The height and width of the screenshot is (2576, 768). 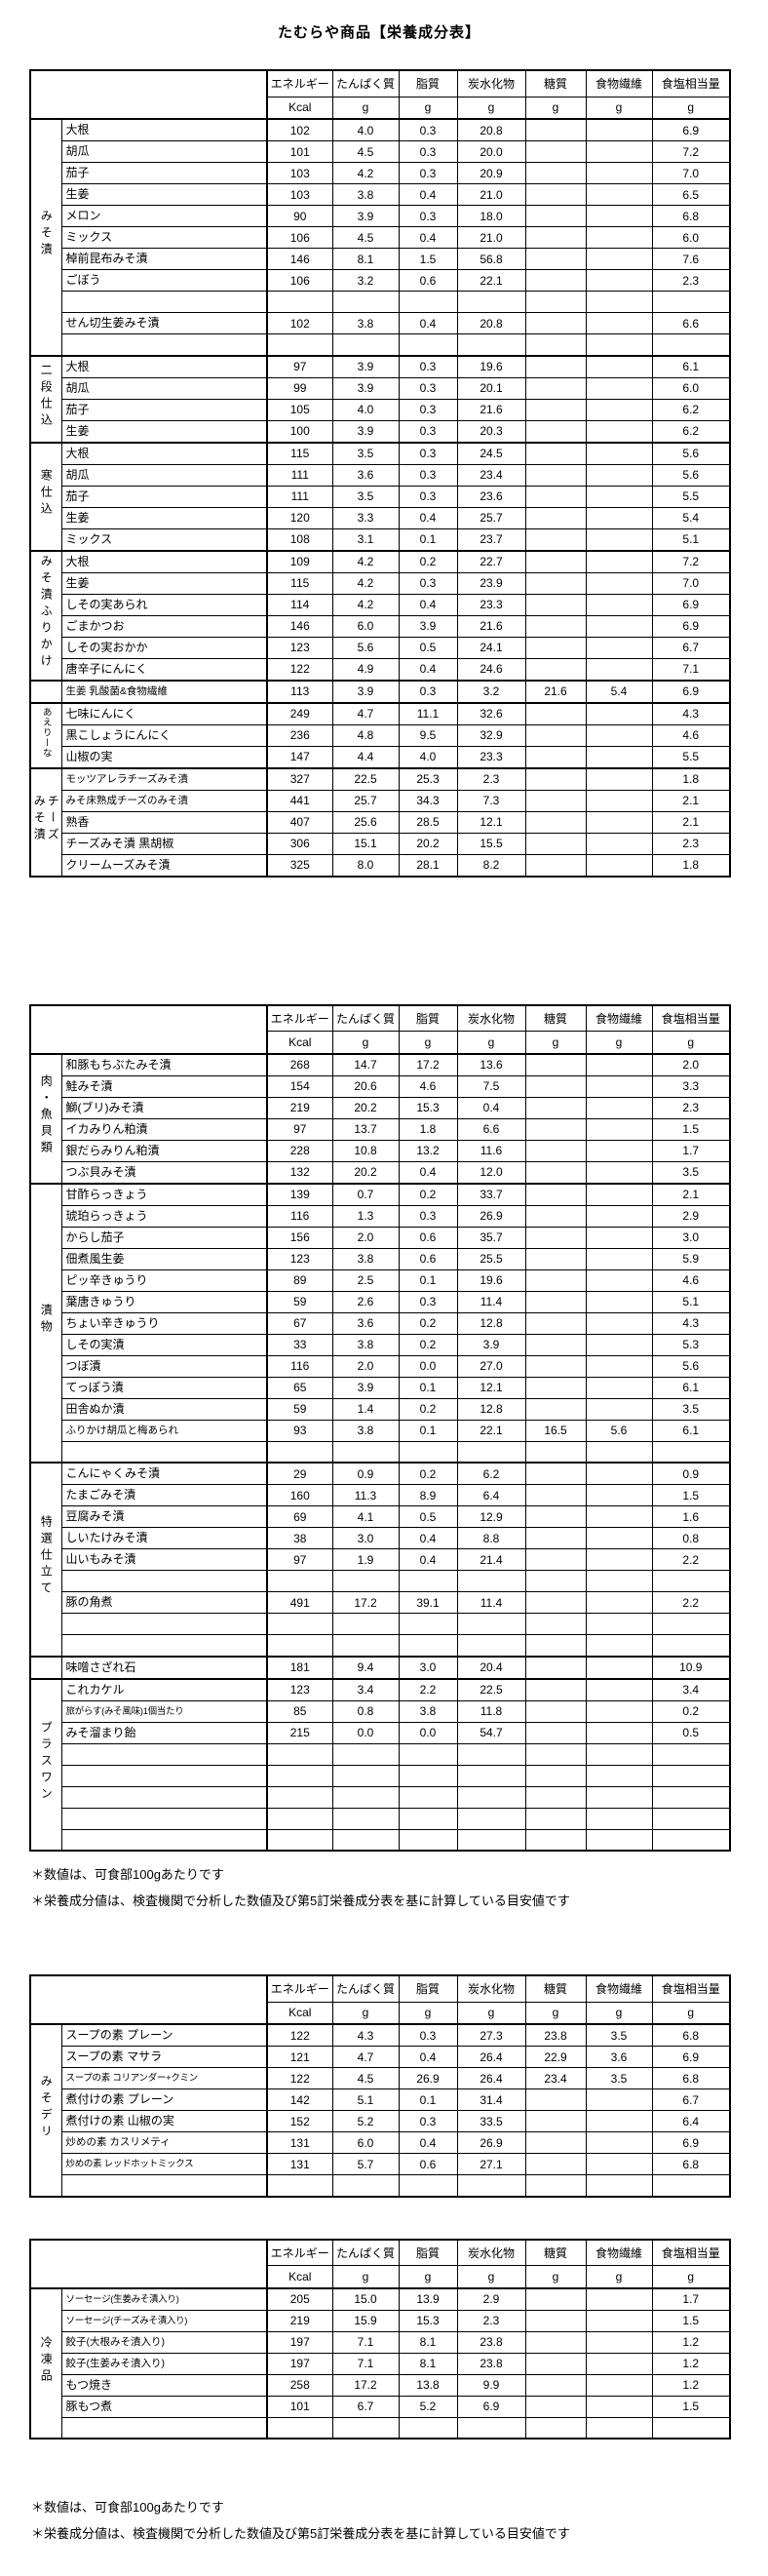 What do you see at coordinates (300, 2013) in the screenshot?
I see `unit-label: Kcal` at bounding box center [300, 2013].